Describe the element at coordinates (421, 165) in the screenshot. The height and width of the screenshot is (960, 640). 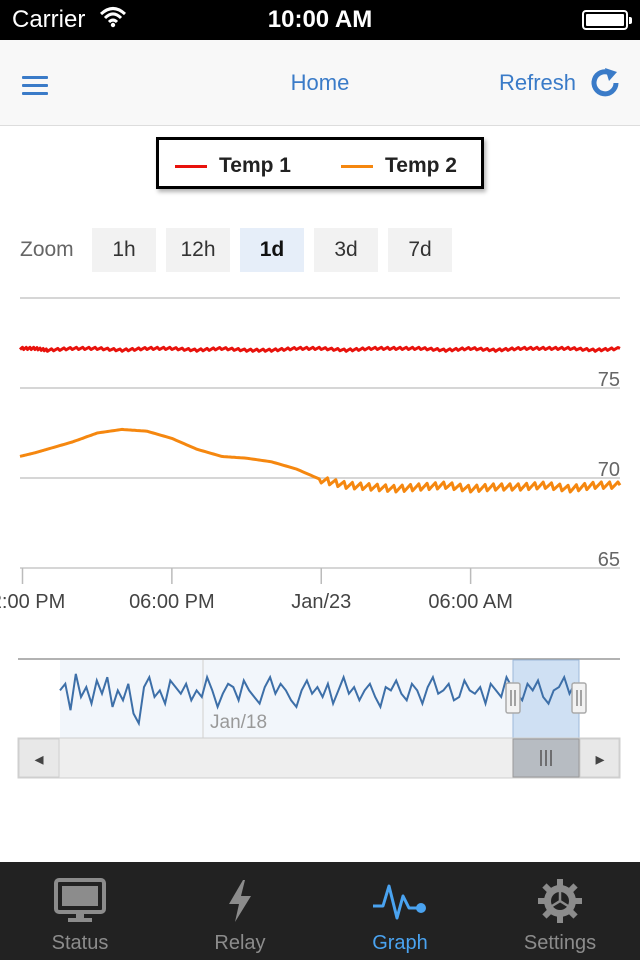
I see `legend-label: Temp 2` at that location.